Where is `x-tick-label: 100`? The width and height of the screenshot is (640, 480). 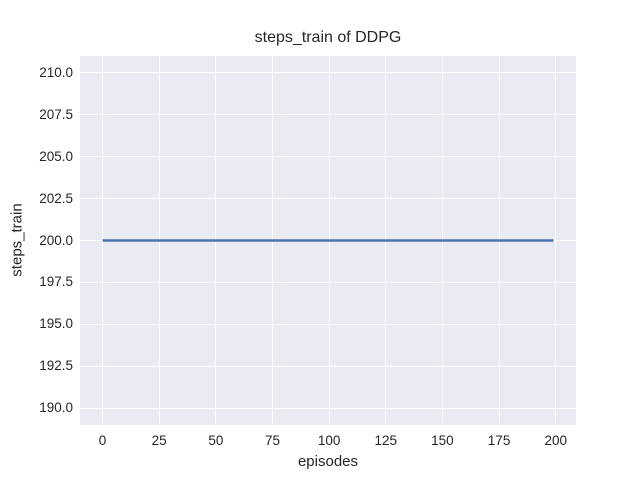
x-tick-label: 100 is located at coordinates (329, 440).